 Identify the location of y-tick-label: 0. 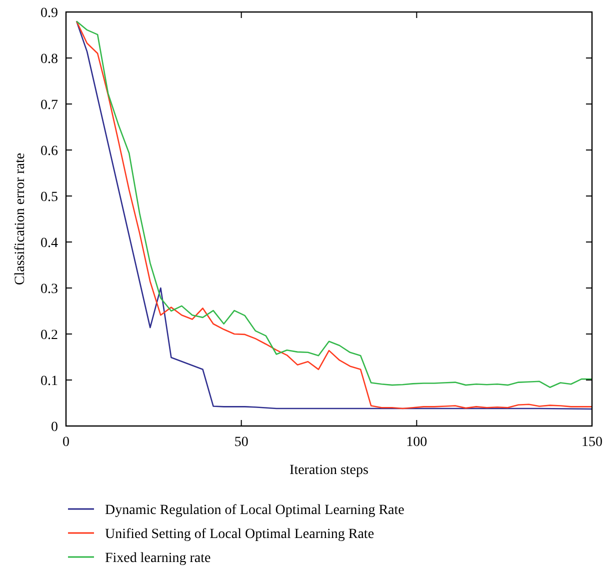
(54, 427).